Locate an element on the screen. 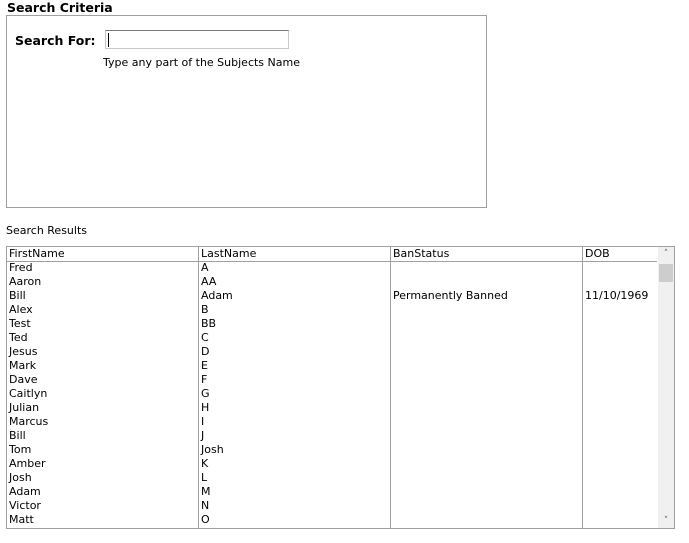 This screenshot has height=543, width=689. search-for-label: Search For: is located at coordinates (55, 40).